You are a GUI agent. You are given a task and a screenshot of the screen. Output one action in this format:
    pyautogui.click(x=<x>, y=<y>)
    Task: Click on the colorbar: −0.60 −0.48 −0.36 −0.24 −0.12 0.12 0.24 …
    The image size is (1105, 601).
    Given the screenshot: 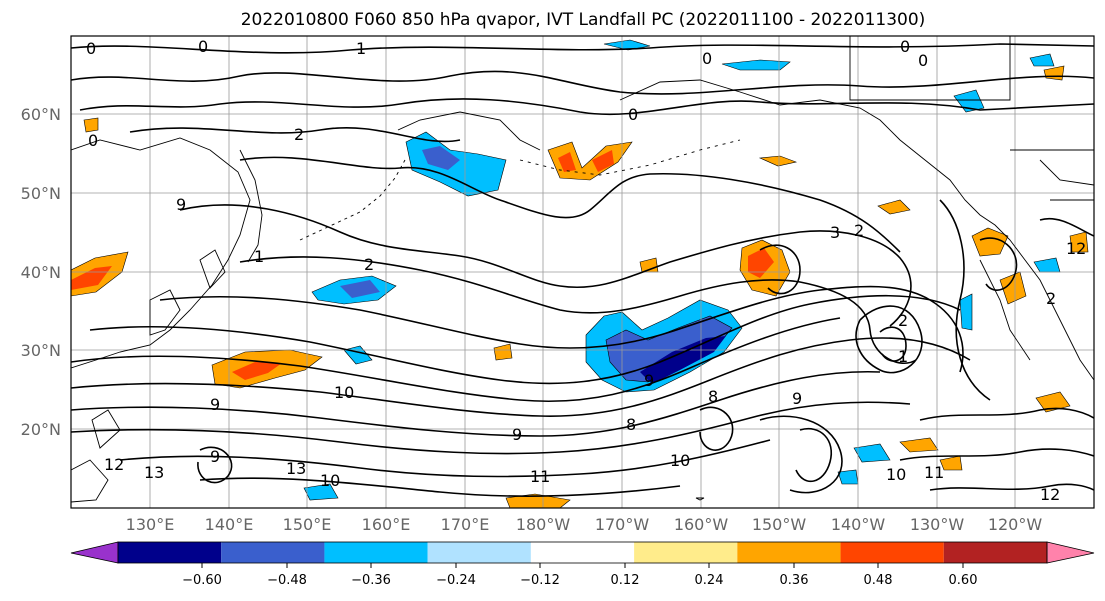 What is the action you would take?
    pyautogui.click(x=582, y=564)
    